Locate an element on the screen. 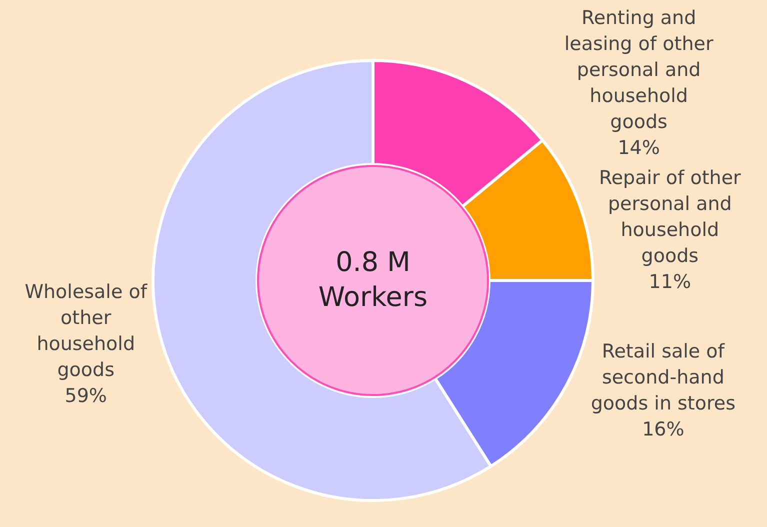 This screenshot has width=767, height=527. slice-label: Renting and leasing of other personal and household goods is located at coordinates (639, 69).